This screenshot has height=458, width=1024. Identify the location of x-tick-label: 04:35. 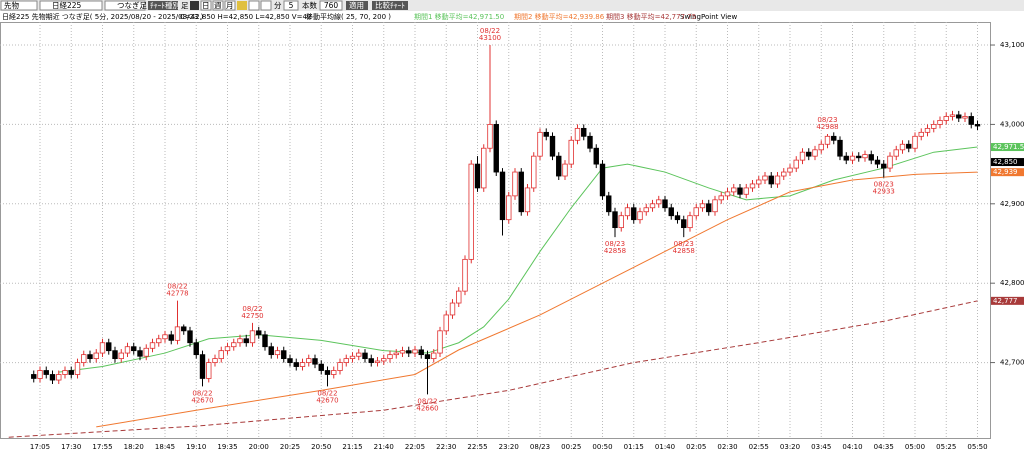
(884, 447).